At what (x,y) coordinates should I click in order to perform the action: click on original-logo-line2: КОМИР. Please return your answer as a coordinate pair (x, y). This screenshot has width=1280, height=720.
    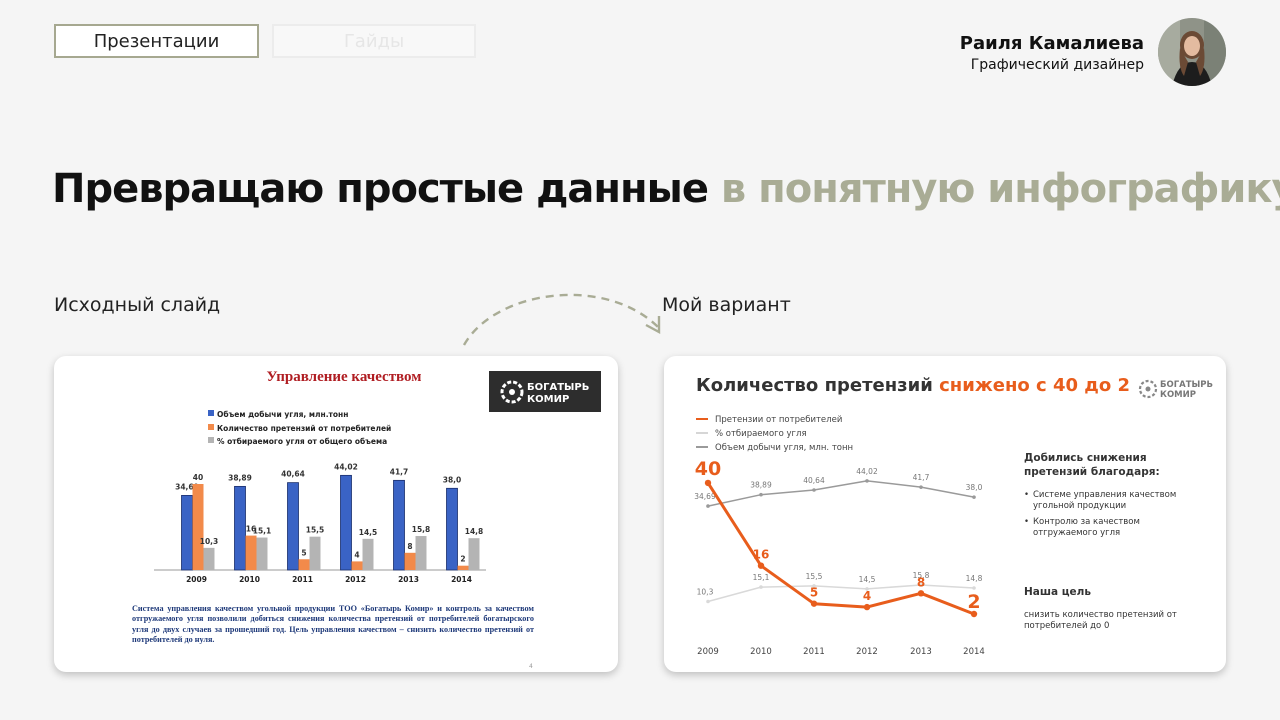
    Looking at the image, I should click on (548, 399).